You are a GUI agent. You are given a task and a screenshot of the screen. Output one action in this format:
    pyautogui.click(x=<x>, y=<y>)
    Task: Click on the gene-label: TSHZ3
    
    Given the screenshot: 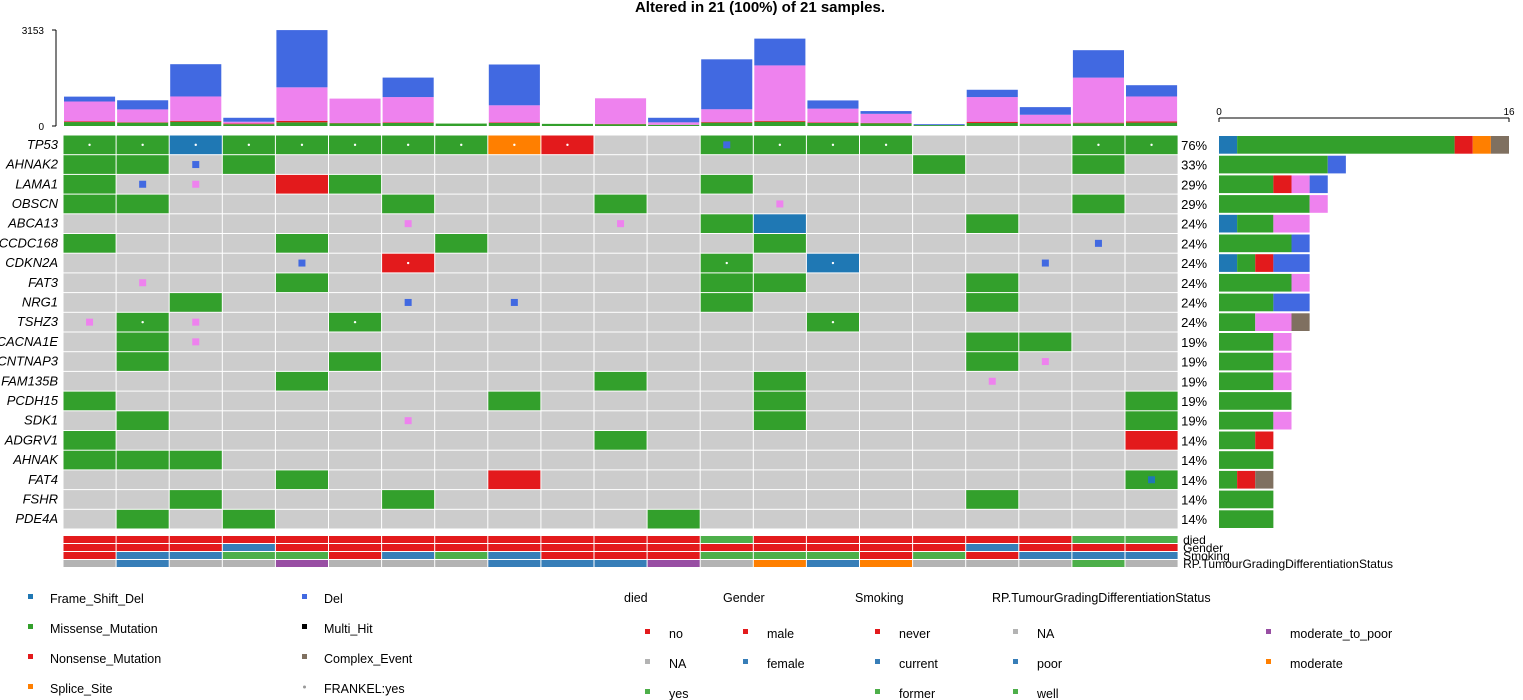 What is the action you would take?
    pyautogui.click(x=38, y=321)
    